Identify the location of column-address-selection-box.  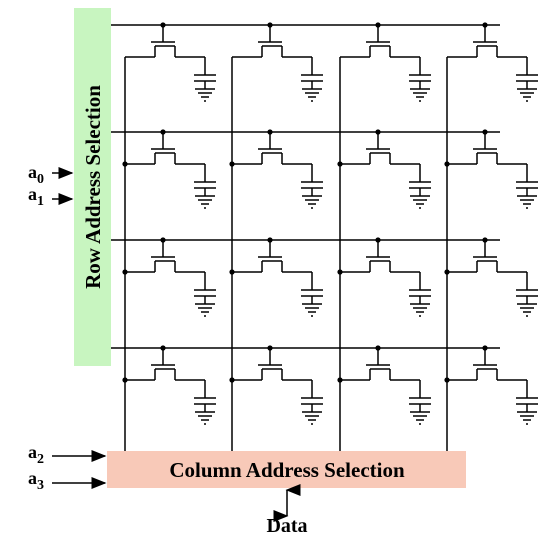
(286, 469).